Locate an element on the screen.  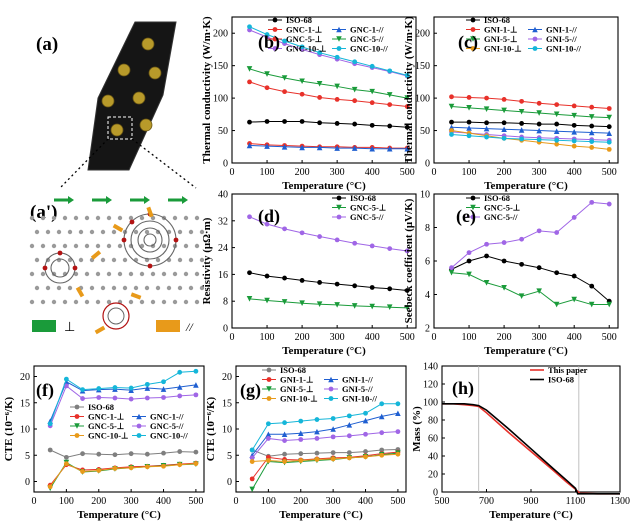
panel-label-g: (g) is located at coordinates (250, 390).